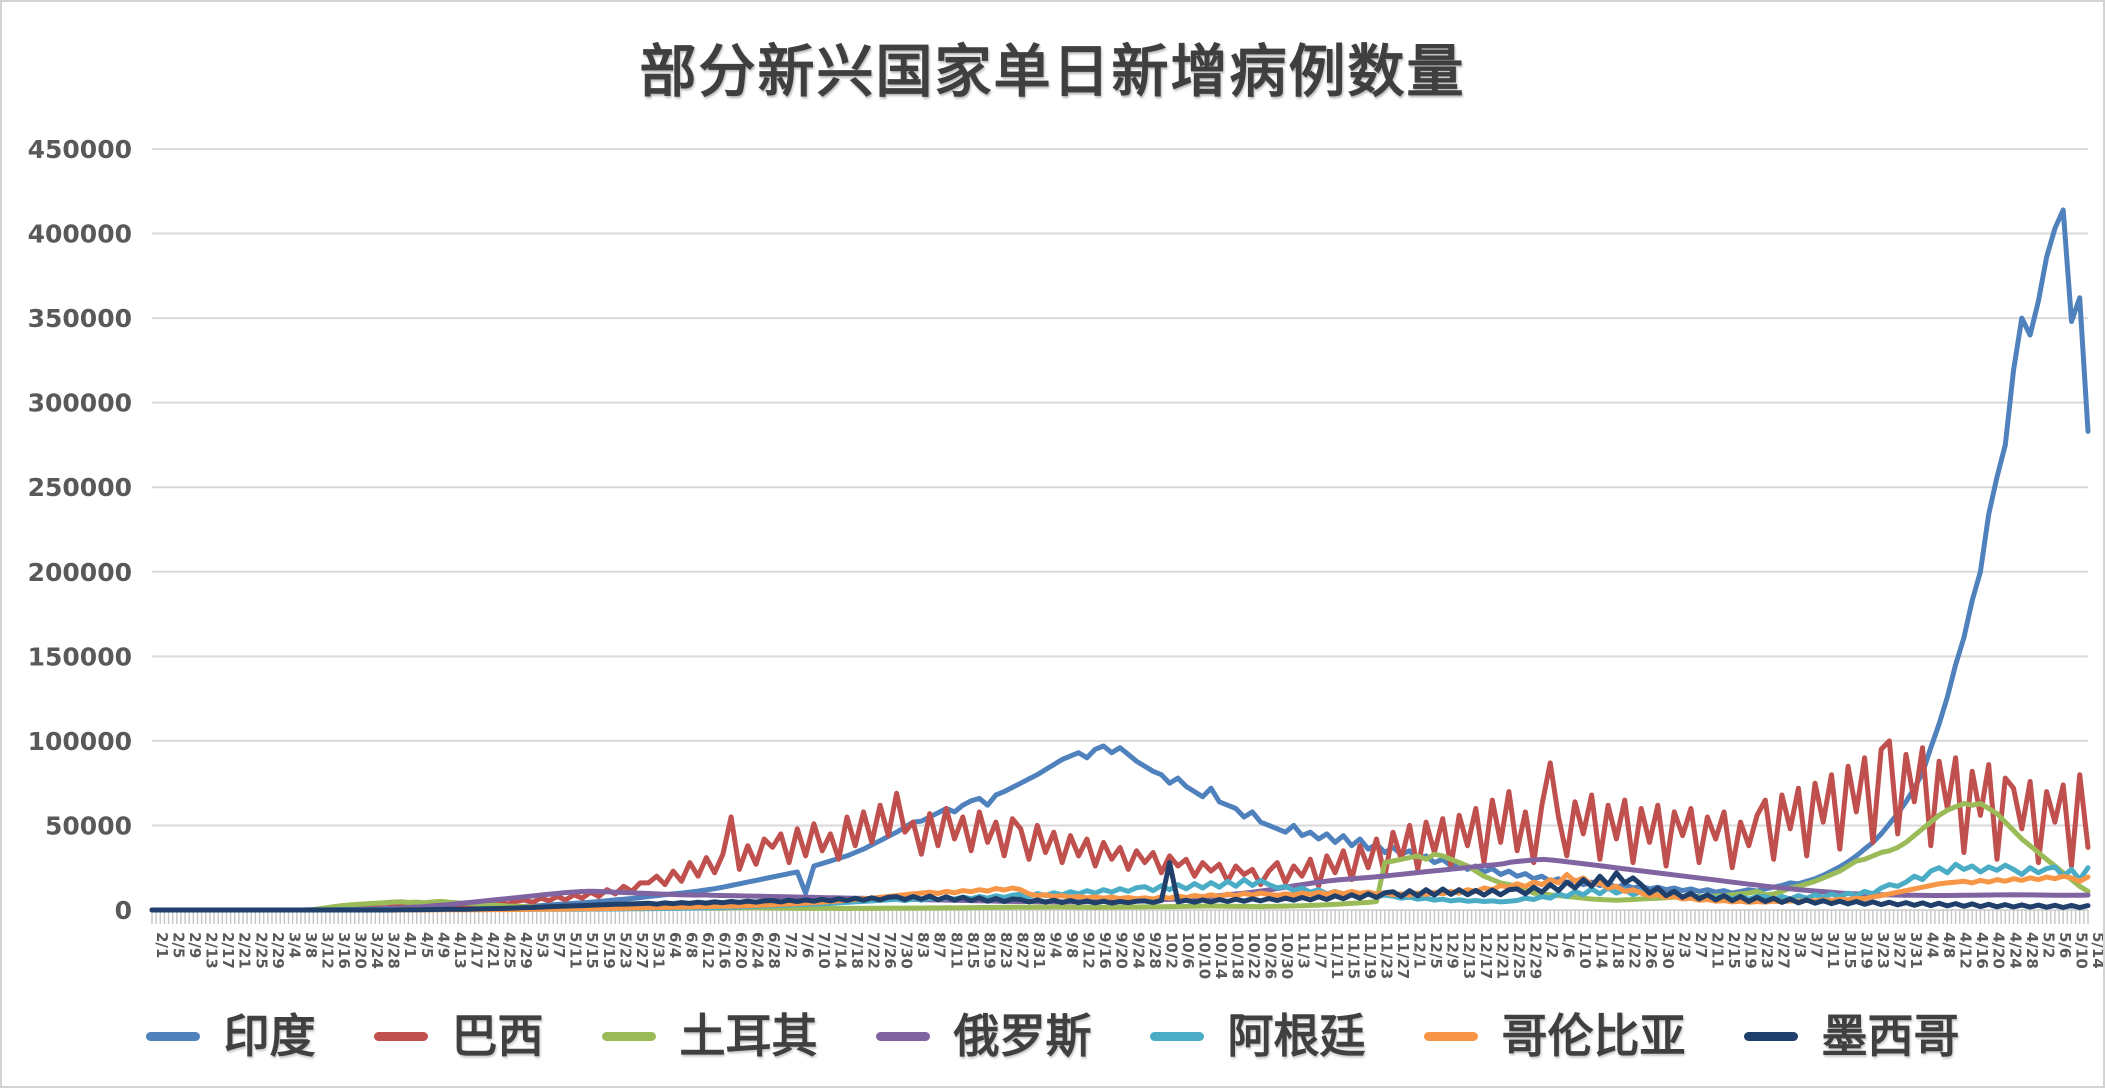 This screenshot has width=2105, height=1088. Describe the element at coordinates (1171, 950) in the screenshot. I see `x-tick-label: 10/2` at that location.